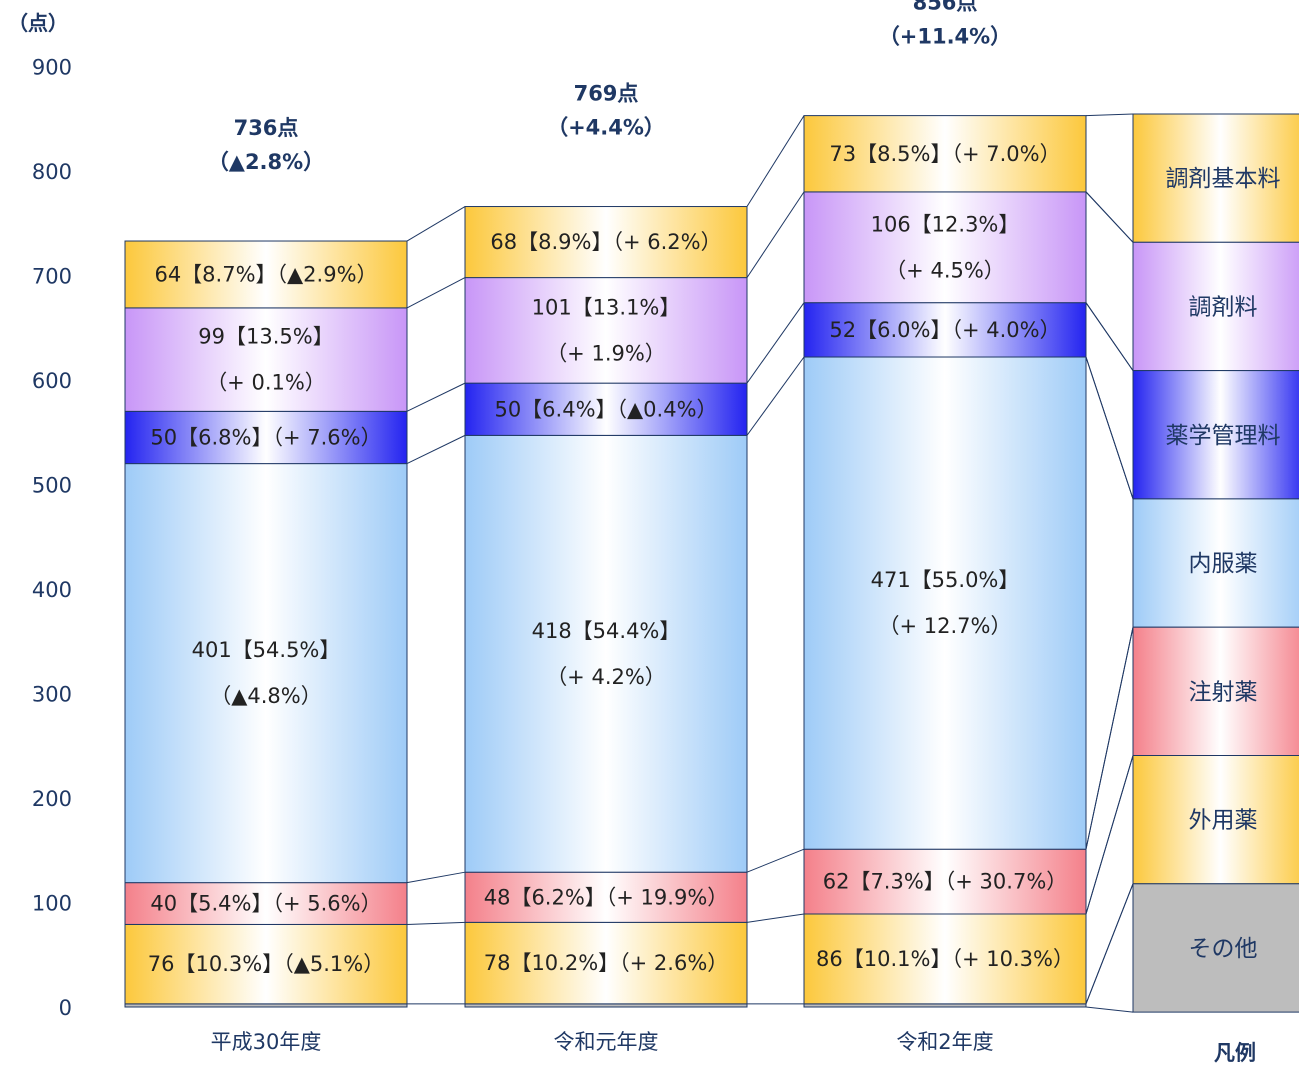 The height and width of the screenshot is (1065, 1299). Describe the element at coordinates (945, 270) in the screenshot. I see `segment-label: （+ 4.5%）` at that location.